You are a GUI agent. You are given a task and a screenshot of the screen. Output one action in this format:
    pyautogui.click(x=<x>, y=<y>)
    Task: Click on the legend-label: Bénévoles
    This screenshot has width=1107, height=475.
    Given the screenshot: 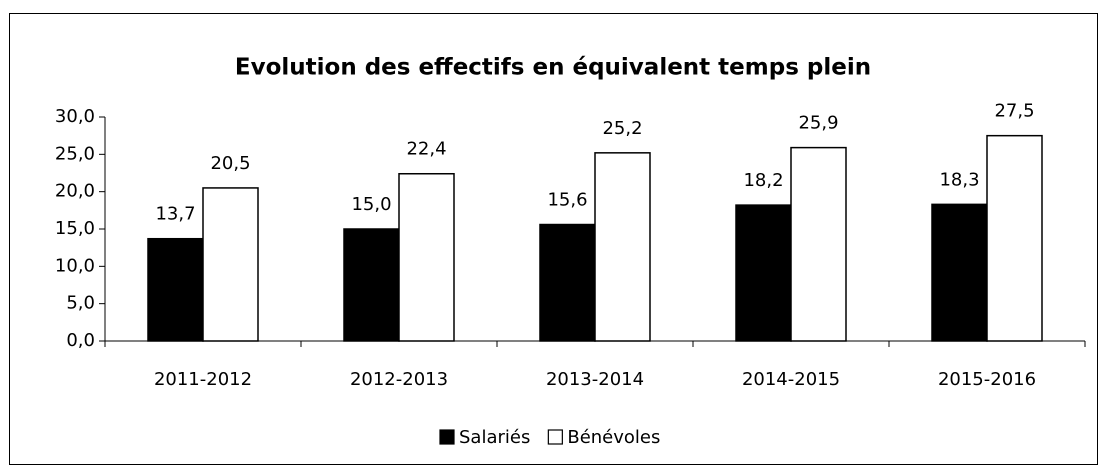 What is the action you would take?
    pyautogui.click(x=613, y=437)
    